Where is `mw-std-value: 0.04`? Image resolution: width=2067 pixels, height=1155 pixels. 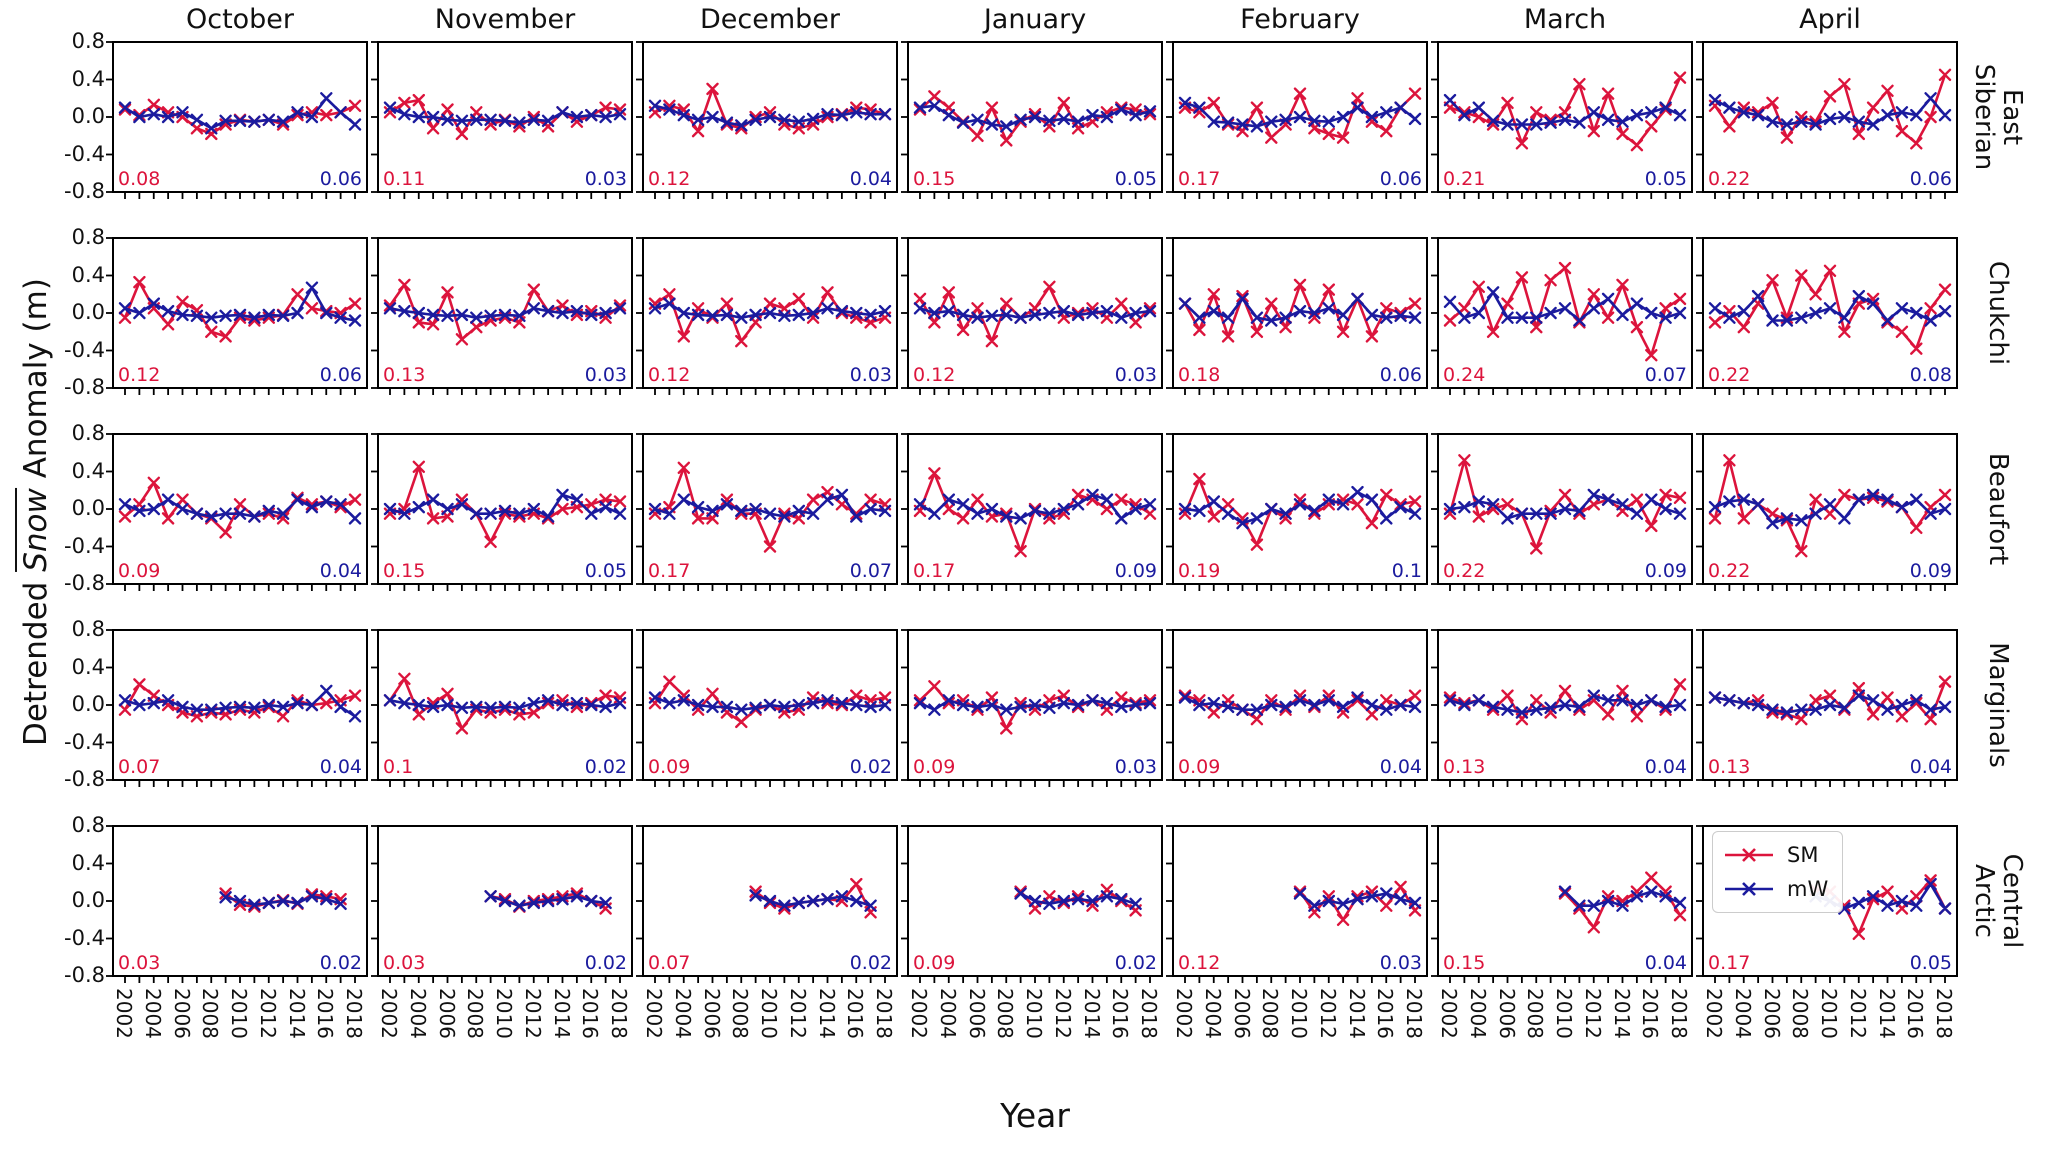 mw-std-value: 0.04 is located at coordinates (1666, 963).